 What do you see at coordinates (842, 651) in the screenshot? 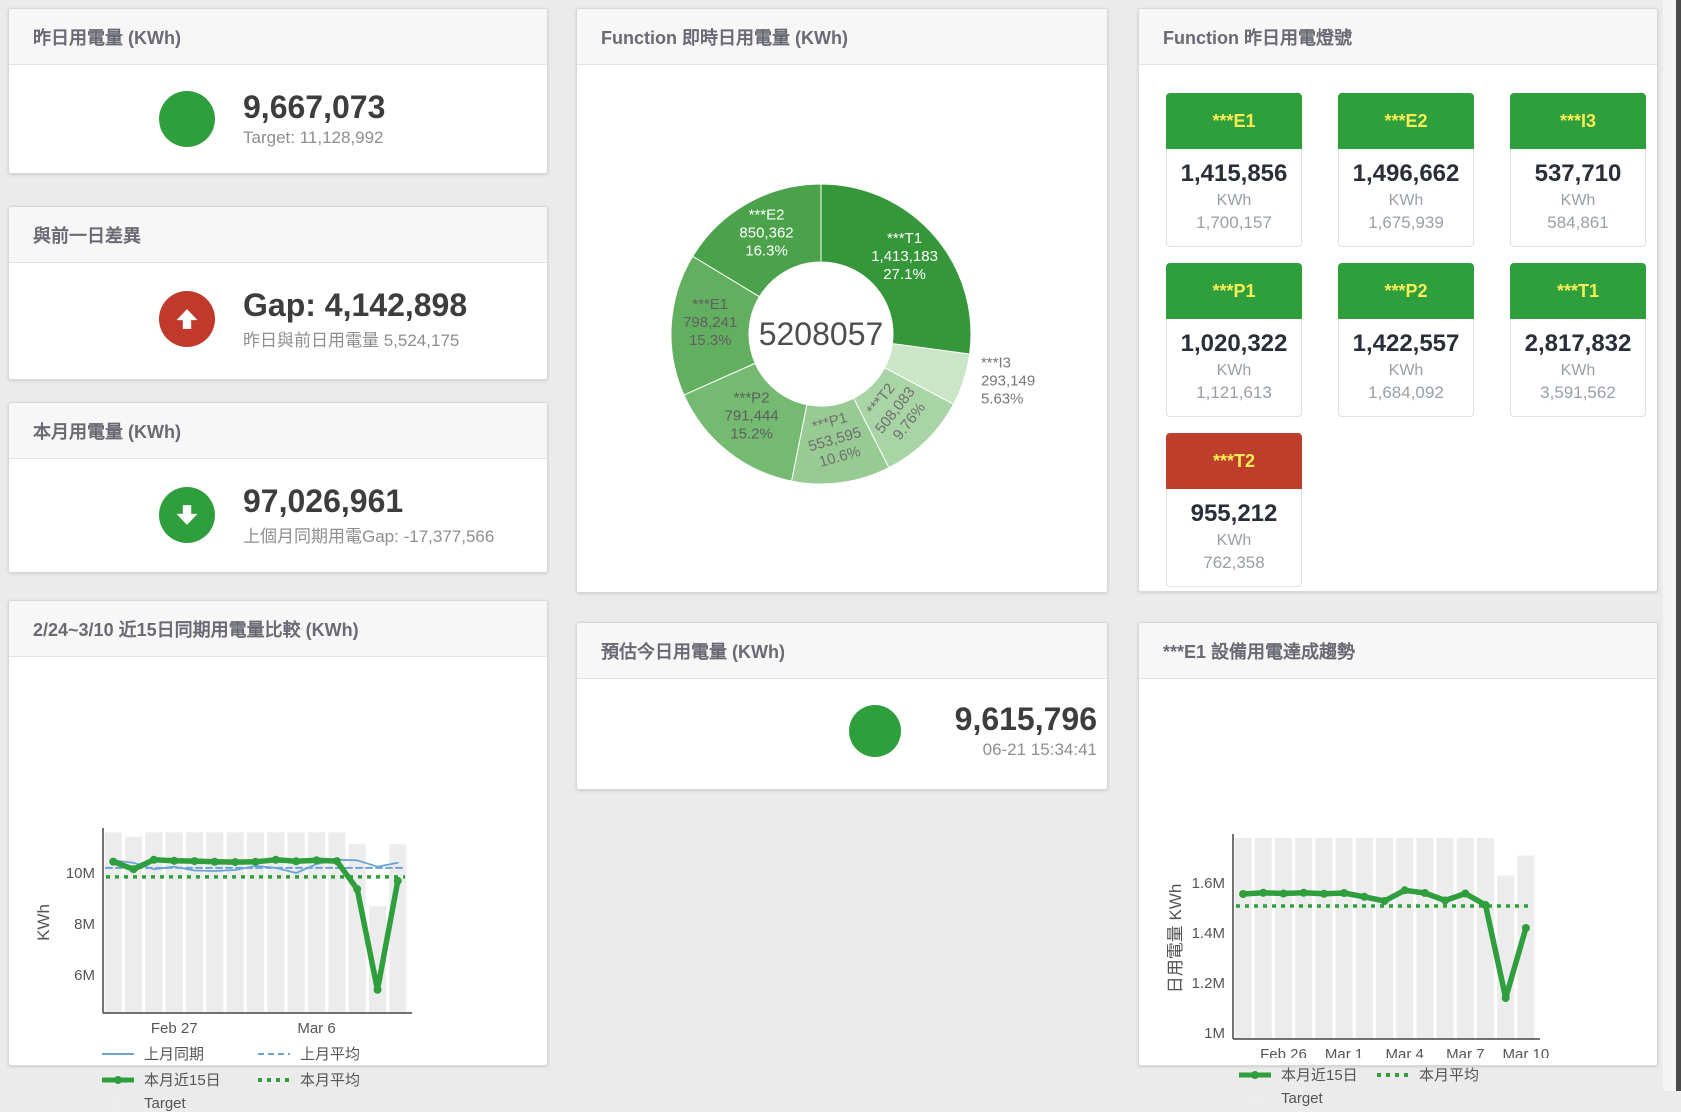
I see `panel-header-today-estimate: 預估今日用電量 (KWh)` at bounding box center [842, 651].